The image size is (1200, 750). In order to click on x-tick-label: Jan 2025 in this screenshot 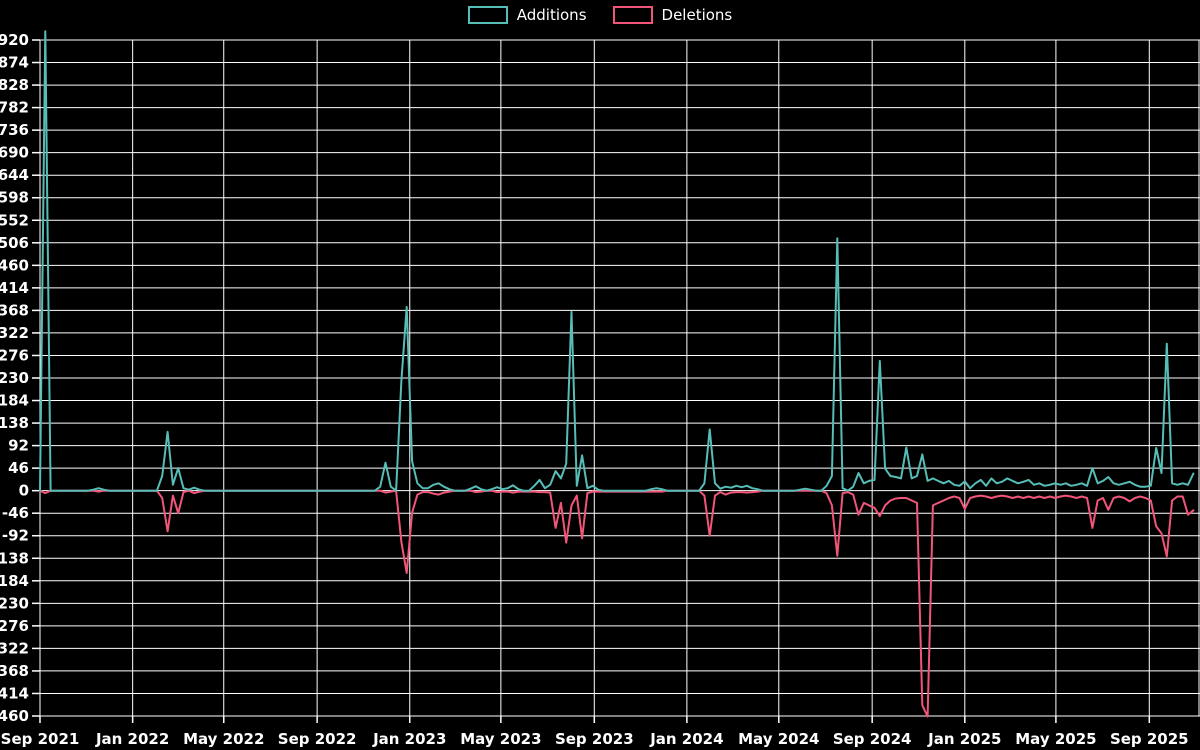, I will do `click(964, 739)`.